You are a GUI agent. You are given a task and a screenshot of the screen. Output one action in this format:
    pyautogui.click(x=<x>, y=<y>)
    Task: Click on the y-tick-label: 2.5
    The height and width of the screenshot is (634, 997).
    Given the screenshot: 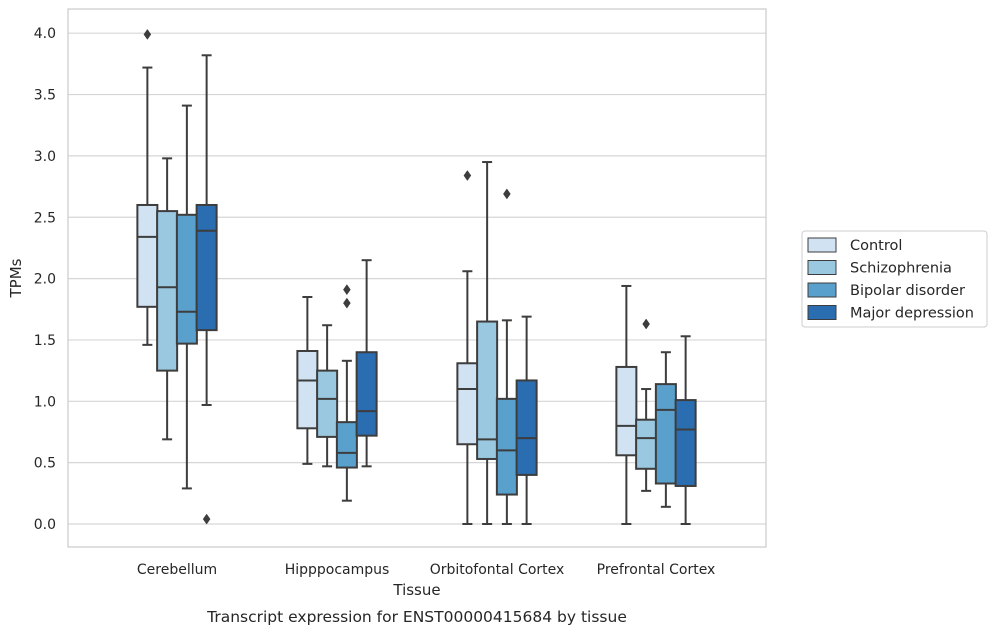 What is the action you would take?
    pyautogui.click(x=45, y=218)
    